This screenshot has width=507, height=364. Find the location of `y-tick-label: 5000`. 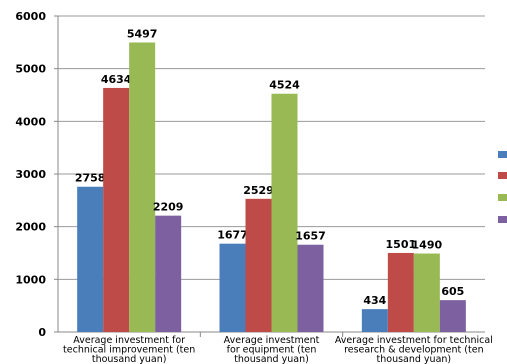

y-tick-label: 5000 is located at coordinates (30, 69).